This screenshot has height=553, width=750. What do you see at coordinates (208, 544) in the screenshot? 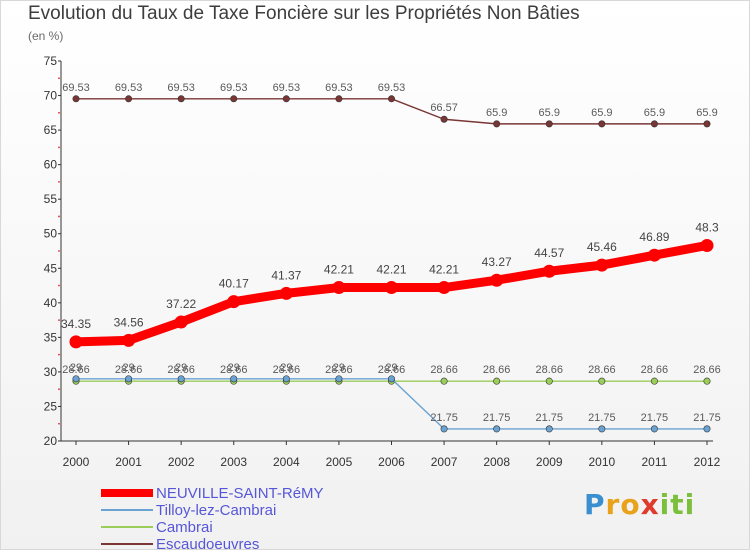
I see `legend-label-escaudoeuvres: Escaudoeuvres` at bounding box center [208, 544].